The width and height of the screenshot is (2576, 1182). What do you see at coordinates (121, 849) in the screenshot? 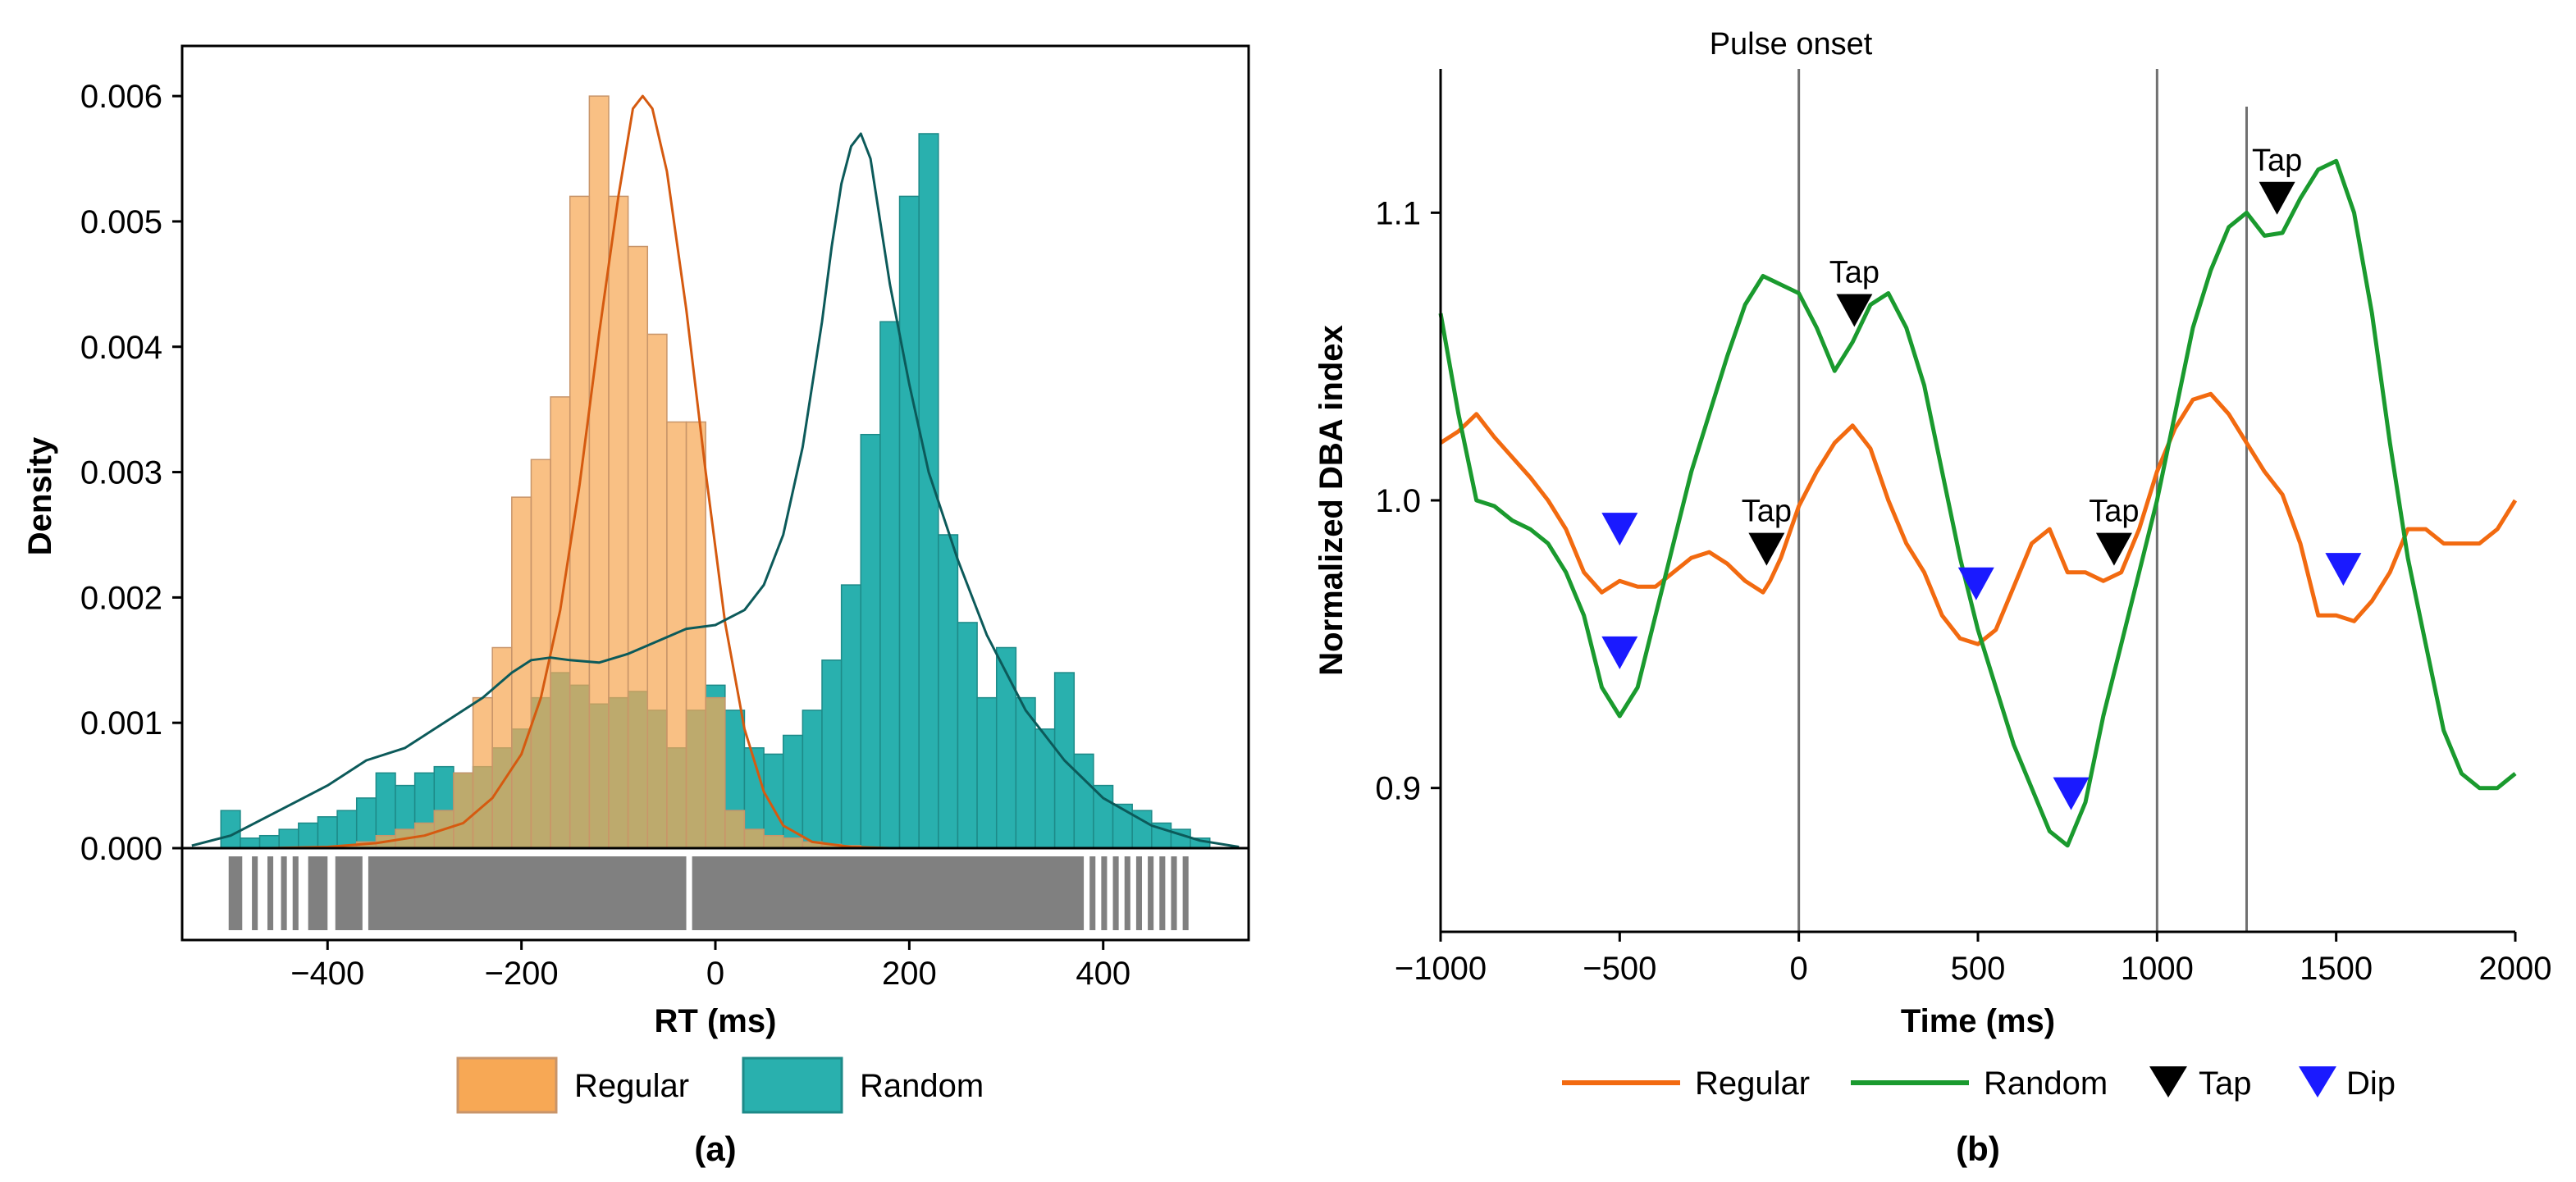
I see `y-tick-label: 0.000` at bounding box center [121, 849].